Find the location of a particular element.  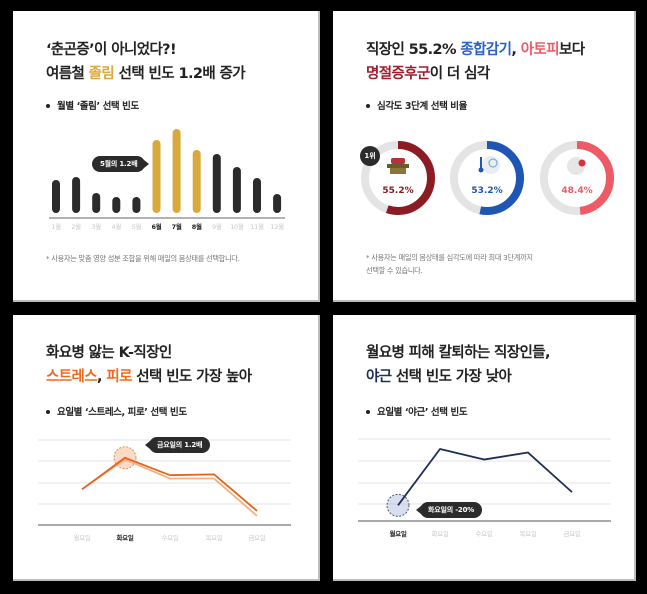

title-highlight-overtime: 야근 is located at coordinates (379, 377).